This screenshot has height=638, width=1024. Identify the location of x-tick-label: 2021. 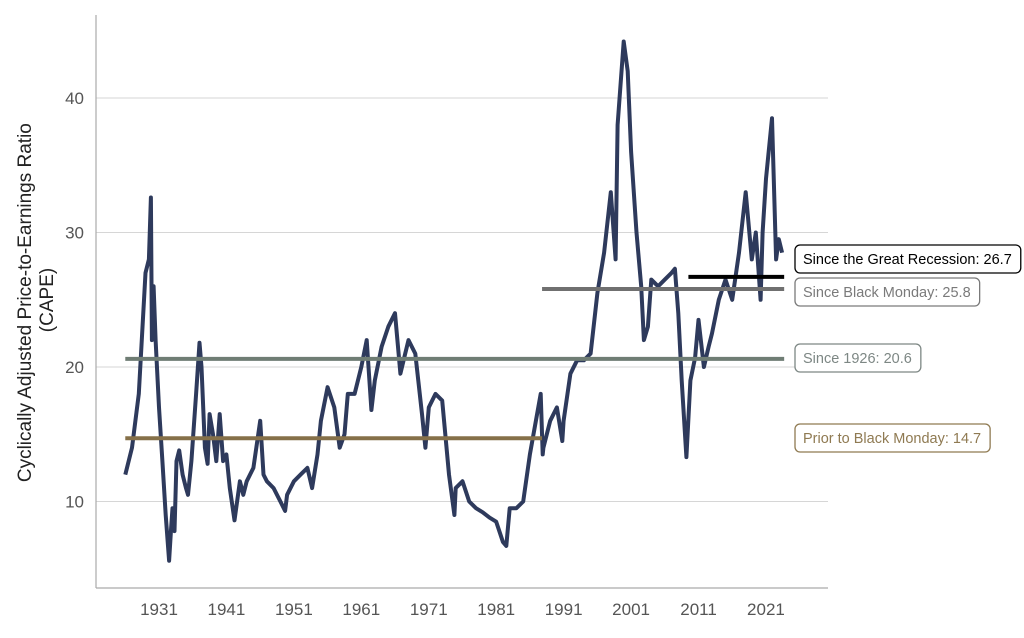
(766, 609).